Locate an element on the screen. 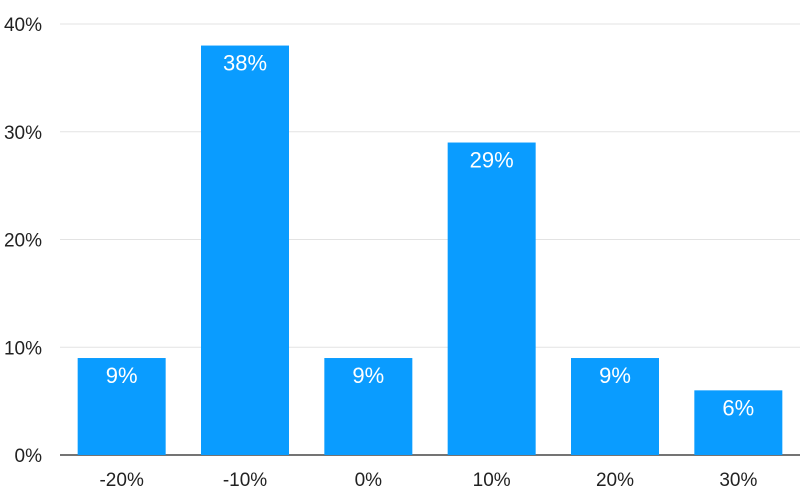 Image resolution: width=800 pixels, height=499 pixels. bar-value-label: 6% is located at coordinates (738, 407).